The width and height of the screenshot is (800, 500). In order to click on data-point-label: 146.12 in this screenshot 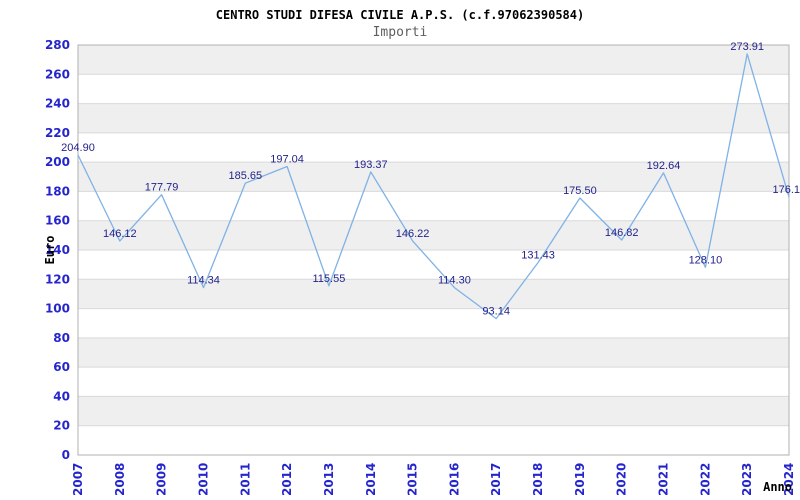, I will do `click(120, 234)`.